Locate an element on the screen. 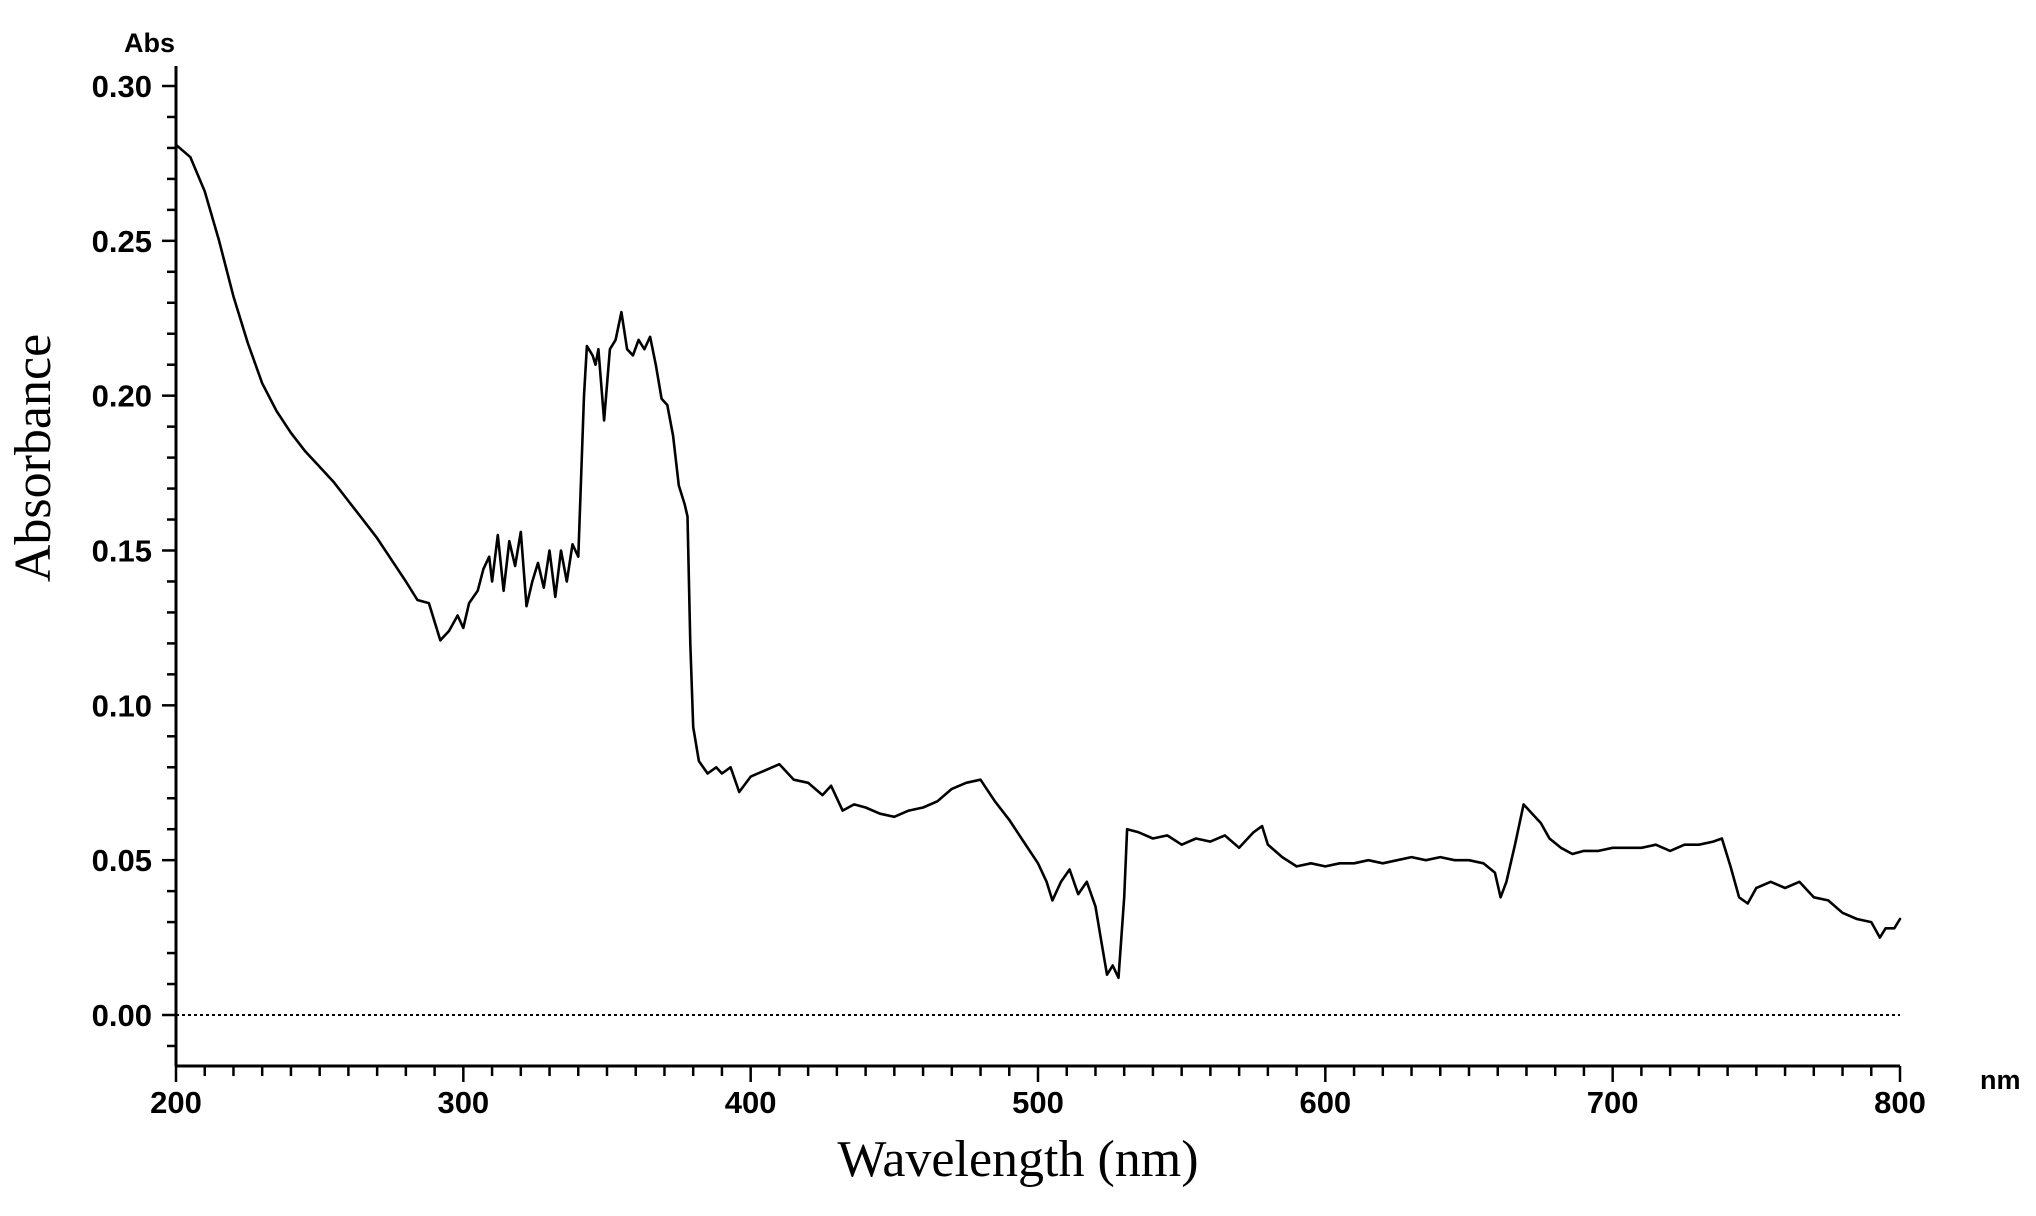 The height and width of the screenshot is (1216, 2036). x-tick-label: 700 is located at coordinates (1613, 1102).